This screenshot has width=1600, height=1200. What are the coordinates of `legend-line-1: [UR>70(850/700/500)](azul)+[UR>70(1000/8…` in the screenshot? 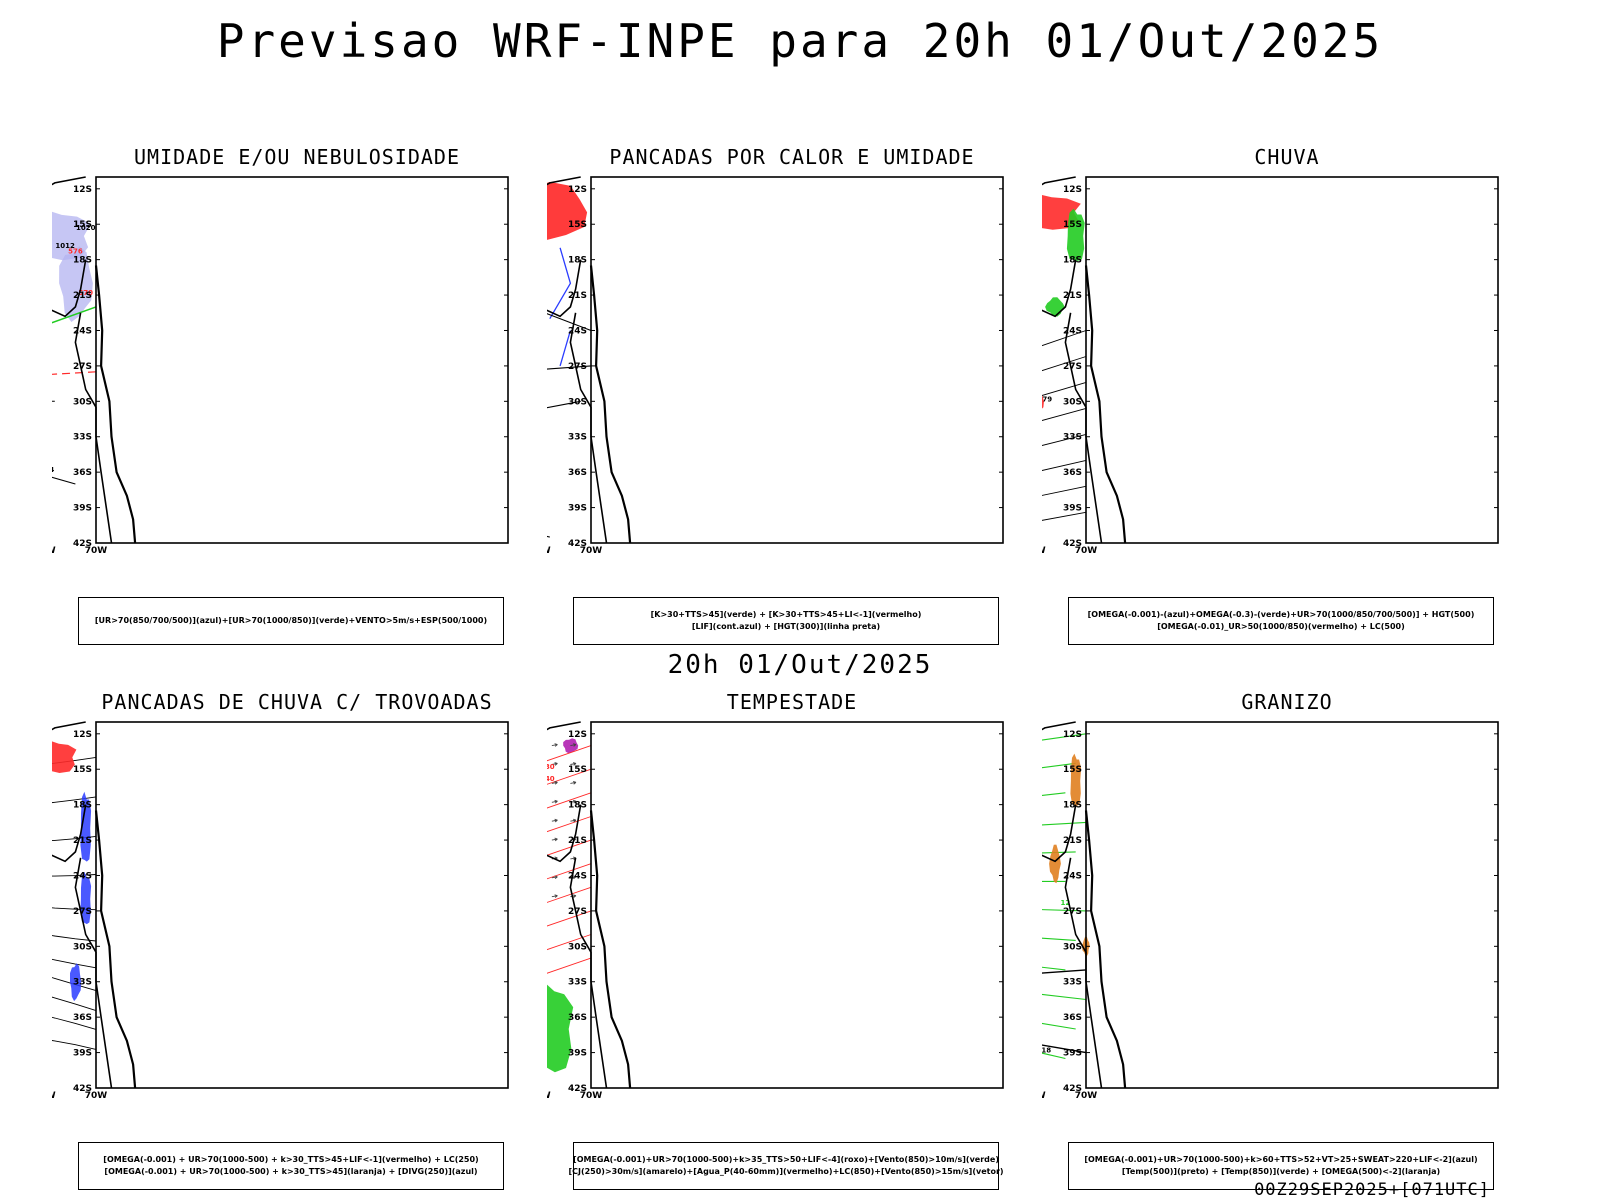 It's located at (291, 620).